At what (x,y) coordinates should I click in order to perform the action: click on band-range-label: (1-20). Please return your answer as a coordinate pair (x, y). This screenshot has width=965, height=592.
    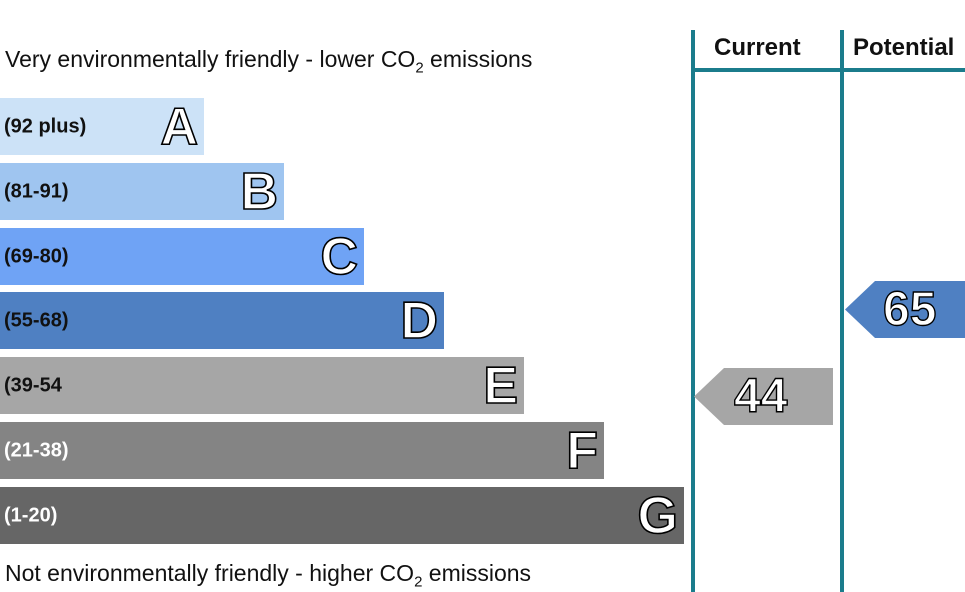
    Looking at the image, I should click on (31, 515).